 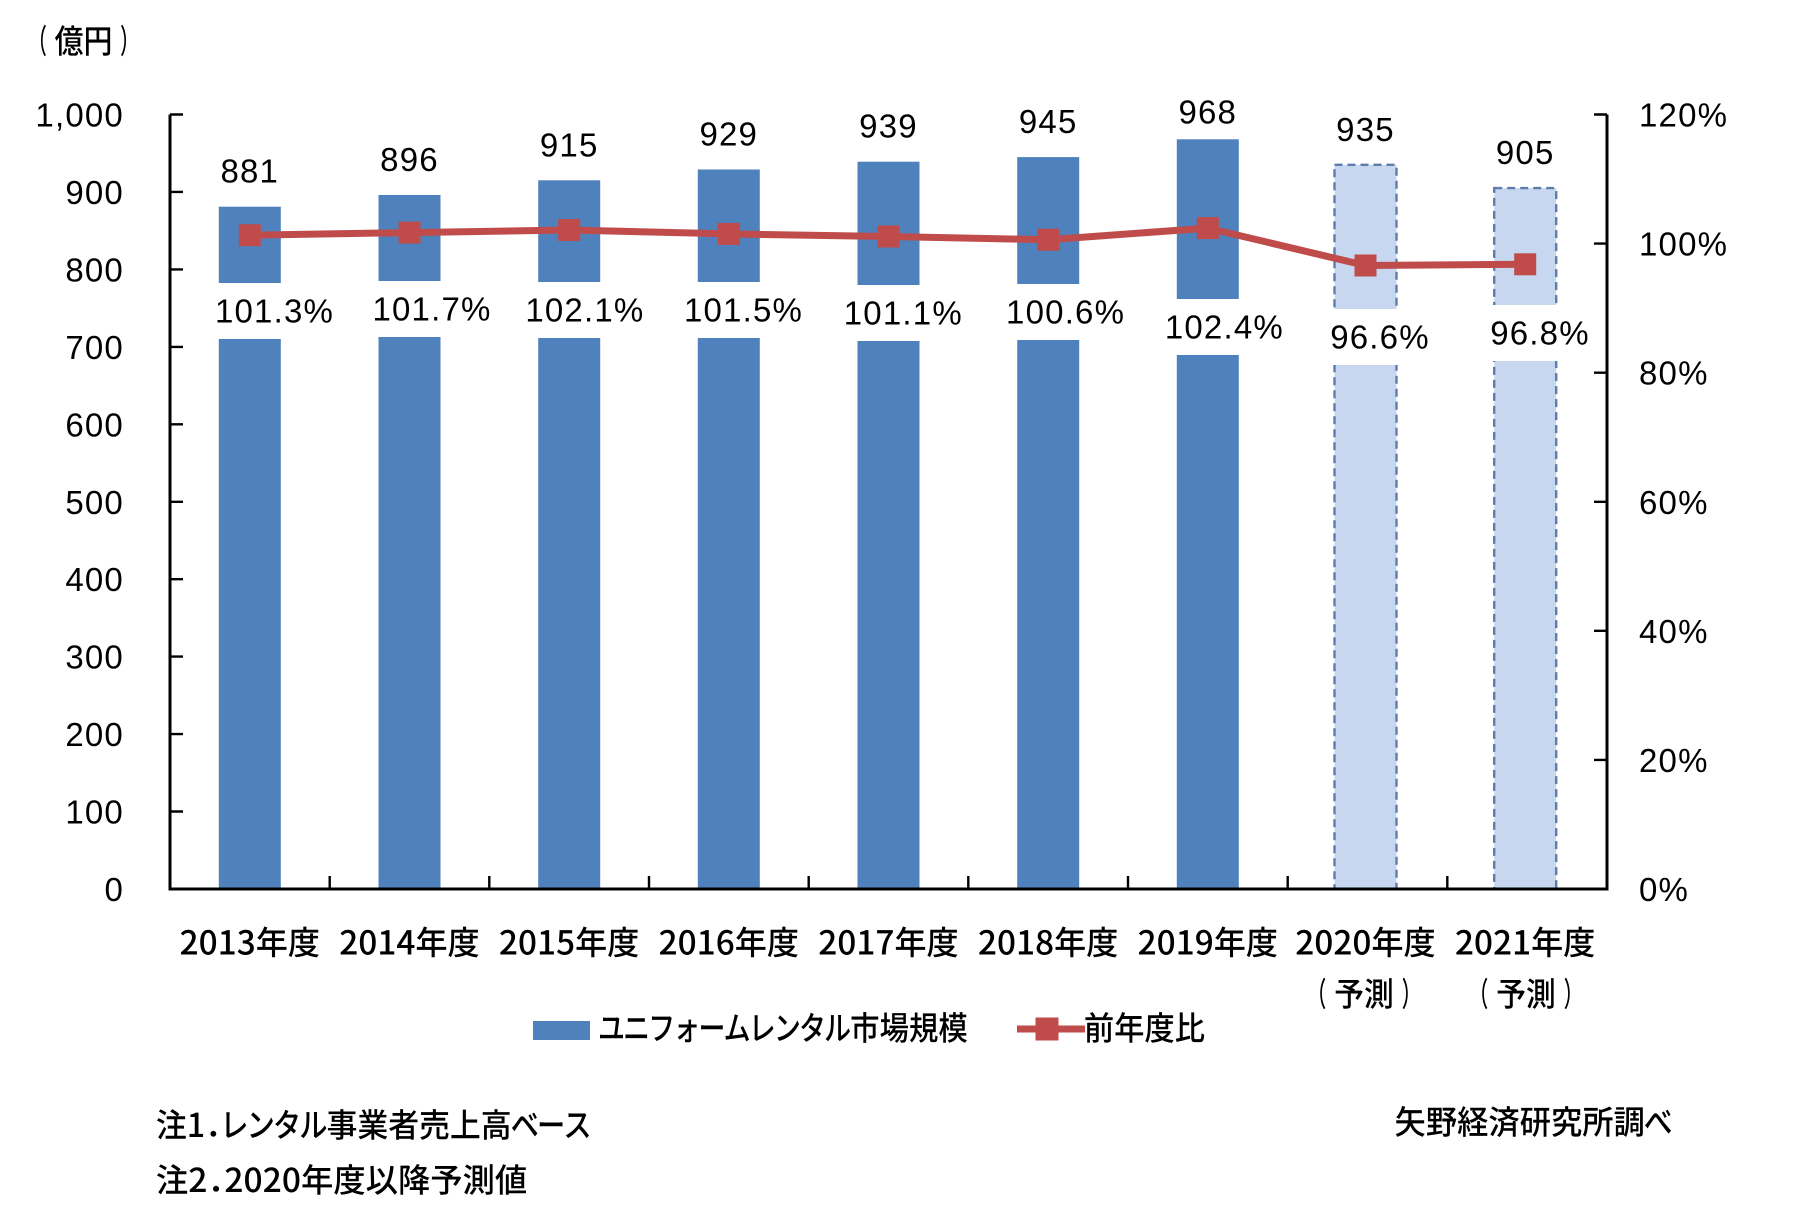 What do you see at coordinates (249, 171) in the screenshot?
I see `svg-text: 881` at bounding box center [249, 171].